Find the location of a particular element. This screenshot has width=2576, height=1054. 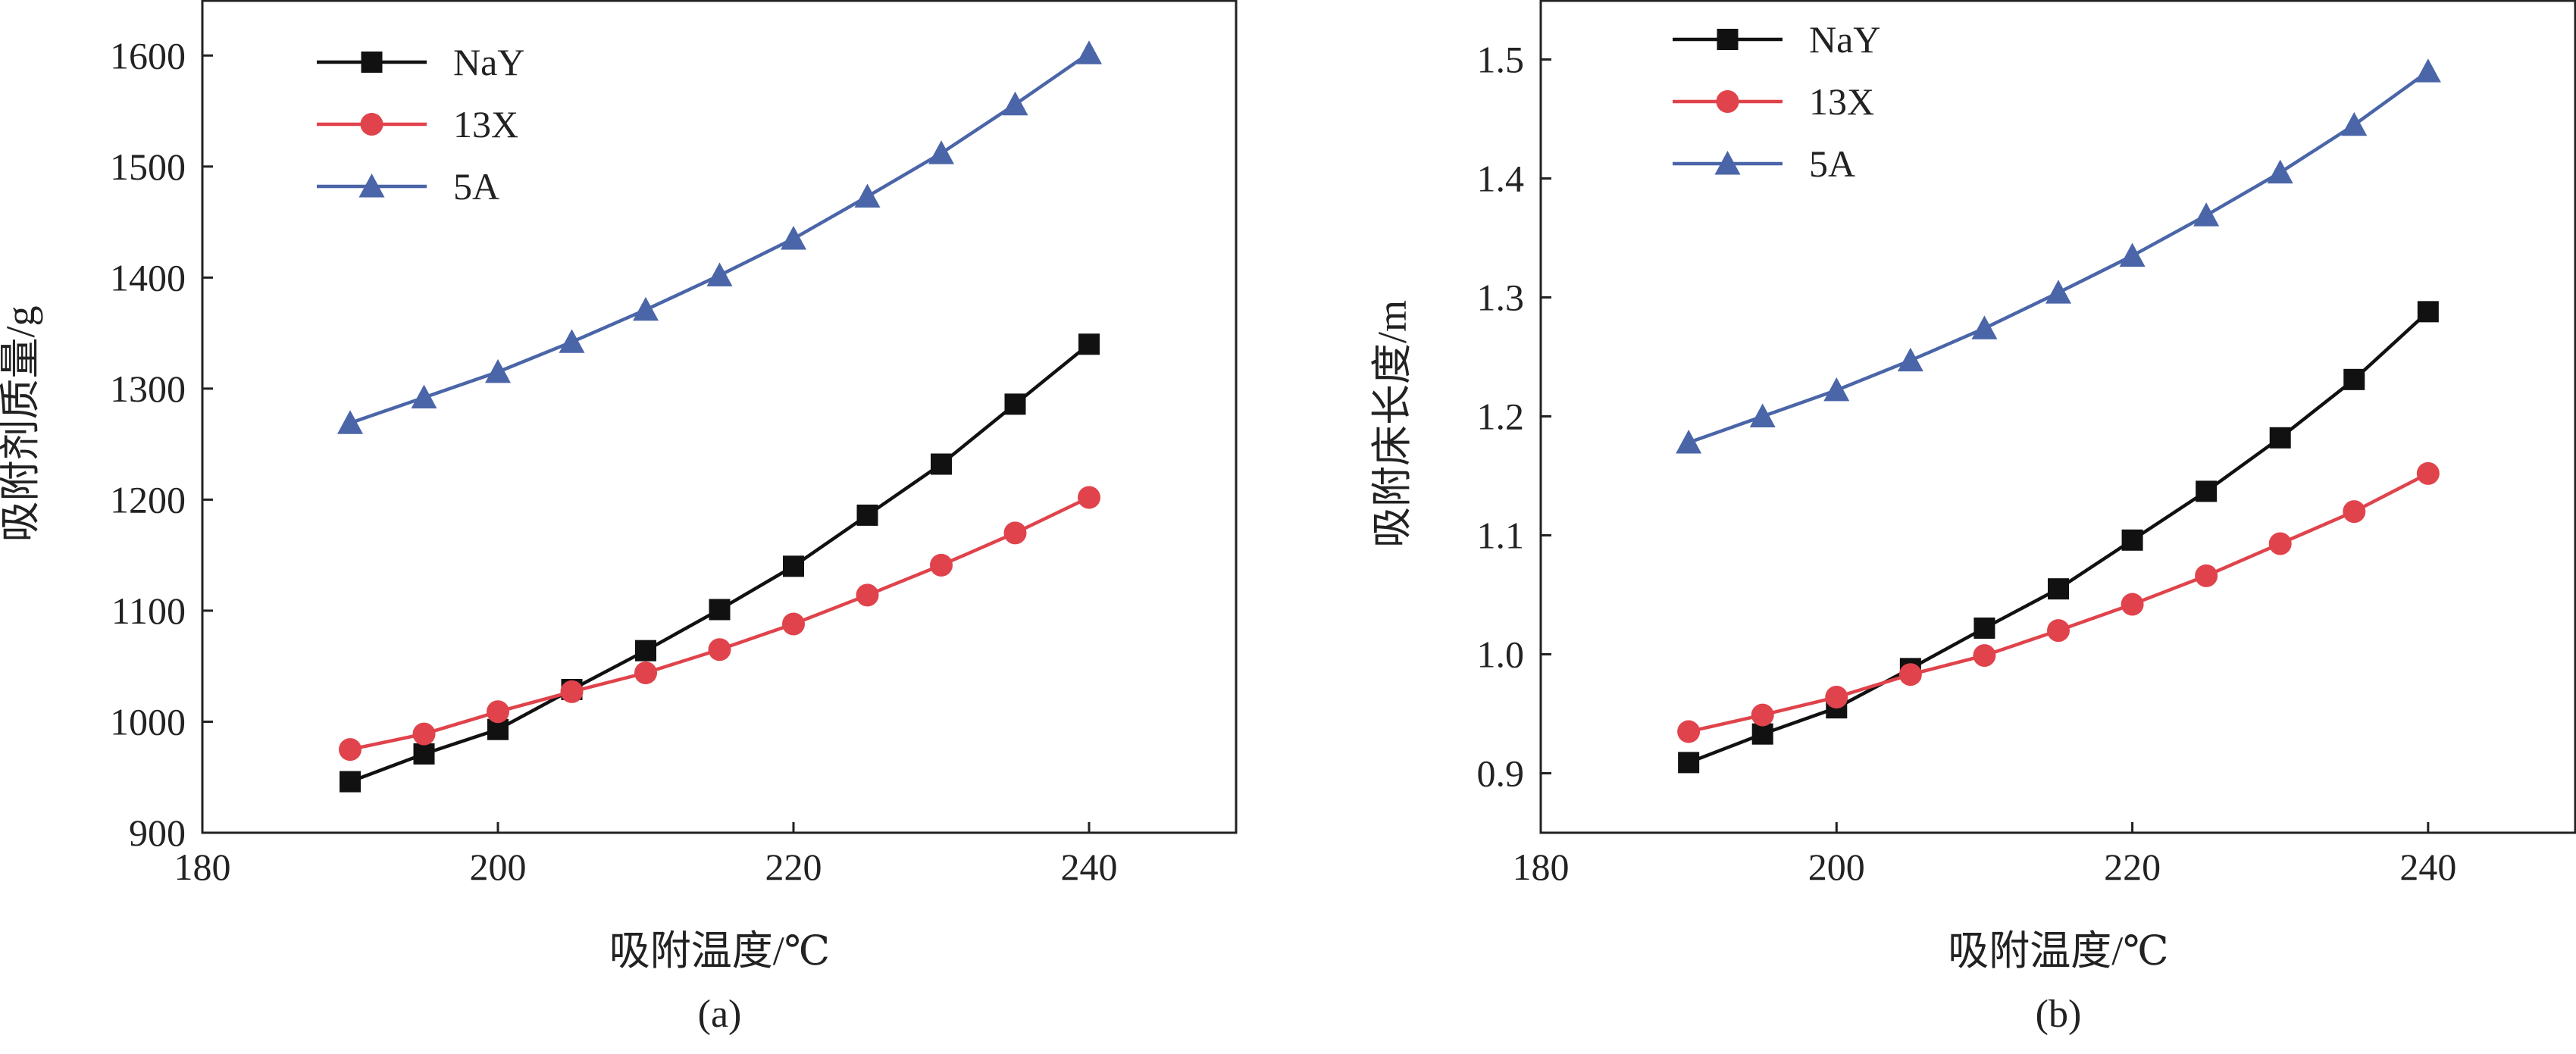

y-tick-label: 1600 is located at coordinates (148, 55).